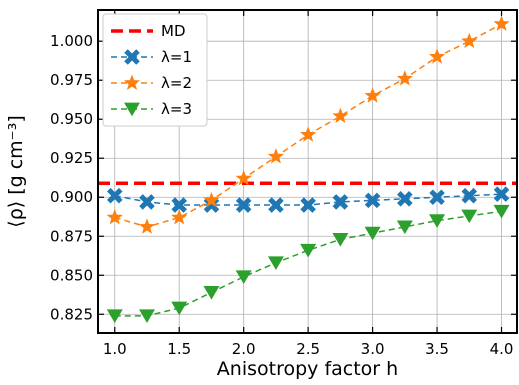 The image size is (519, 385). What do you see at coordinates (502, 349) in the screenshot?
I see `x-tick-label: 4.0` at bounding box center [502, 349].